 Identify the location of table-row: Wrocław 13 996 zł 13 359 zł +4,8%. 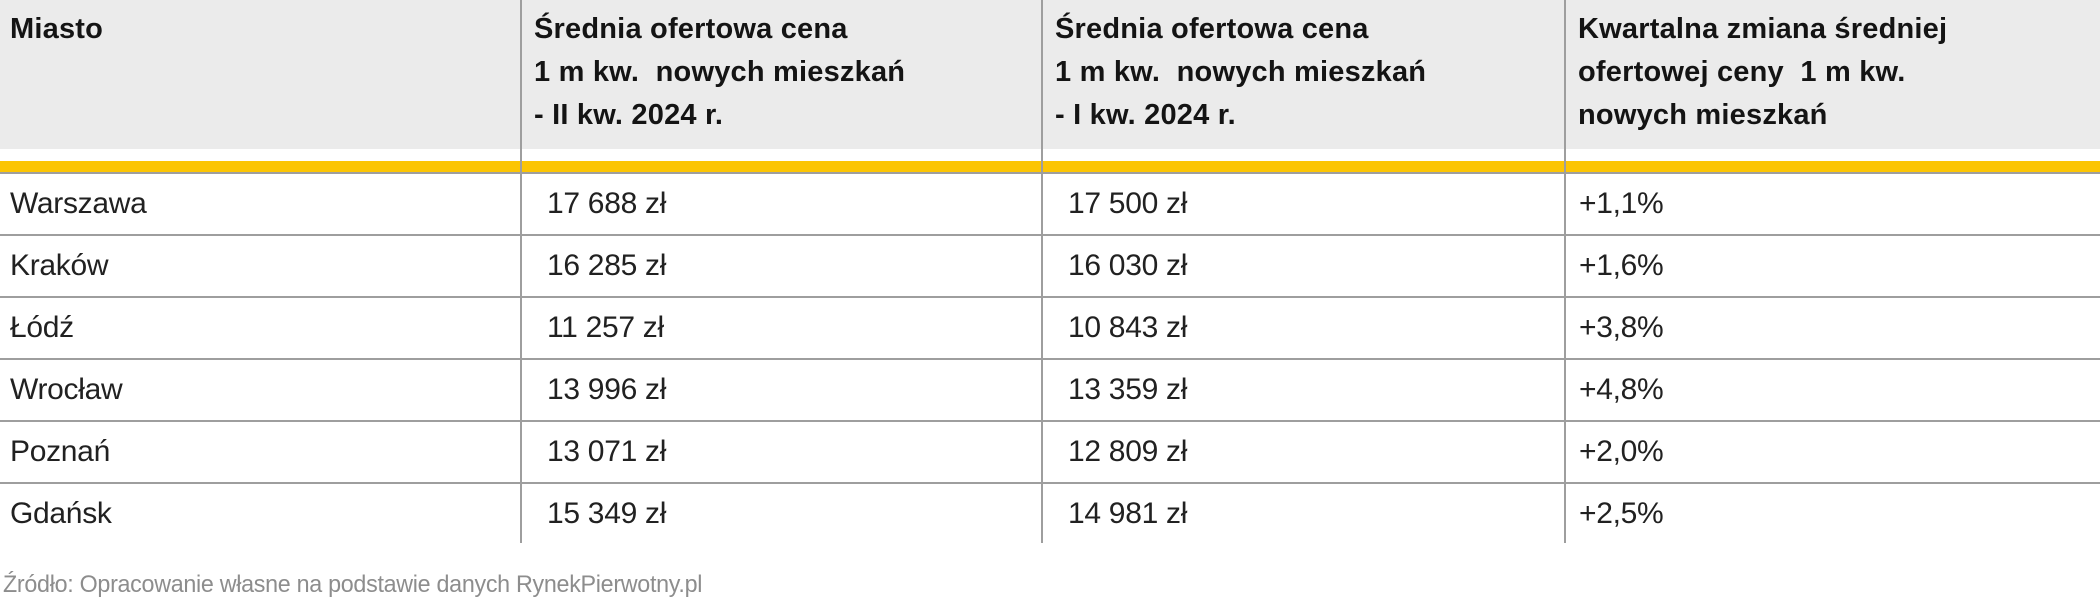
(1050, 389).